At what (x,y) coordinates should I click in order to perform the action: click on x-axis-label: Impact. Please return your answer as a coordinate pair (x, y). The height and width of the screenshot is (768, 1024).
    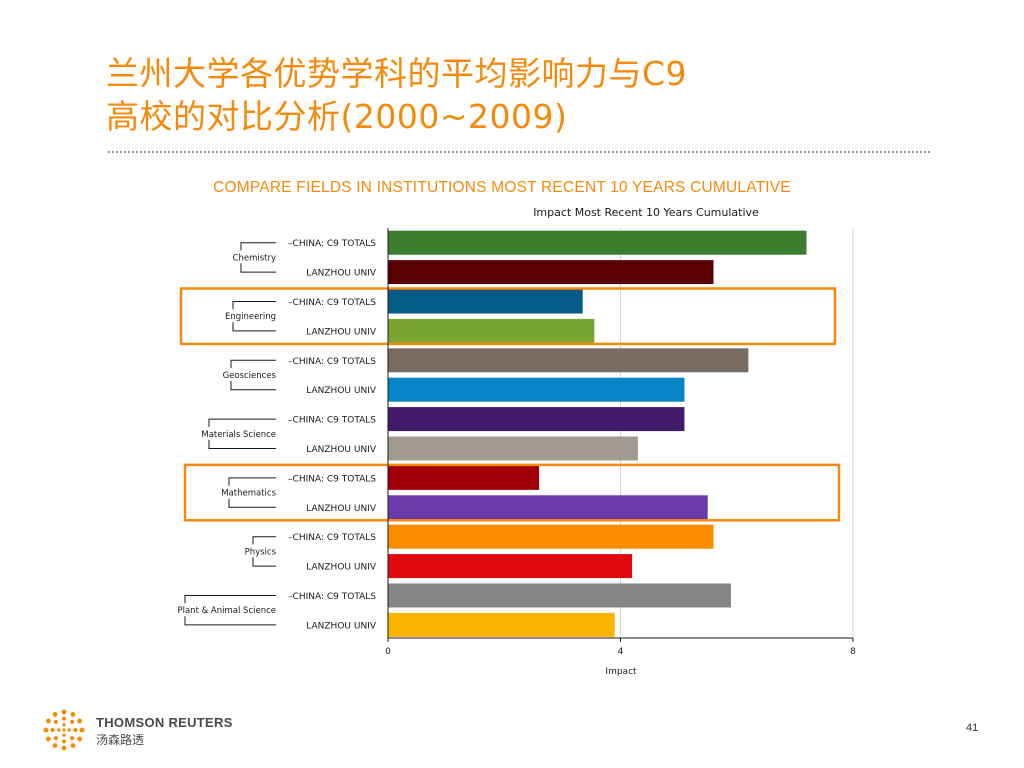
    Looking at the image, I should click on (621, 672).